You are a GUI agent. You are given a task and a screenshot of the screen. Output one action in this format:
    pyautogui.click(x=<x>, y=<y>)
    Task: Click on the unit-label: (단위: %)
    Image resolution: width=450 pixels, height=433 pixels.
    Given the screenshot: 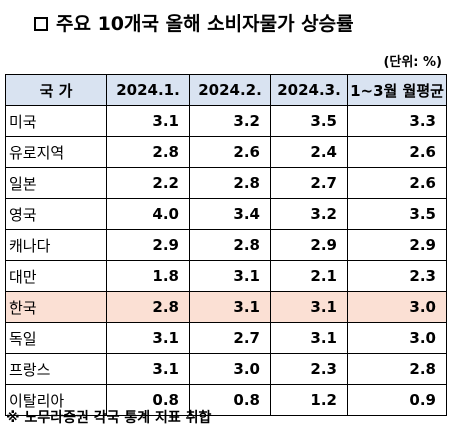 What is the action you would take?
    pyautogui.click(x=412, y=62)
    